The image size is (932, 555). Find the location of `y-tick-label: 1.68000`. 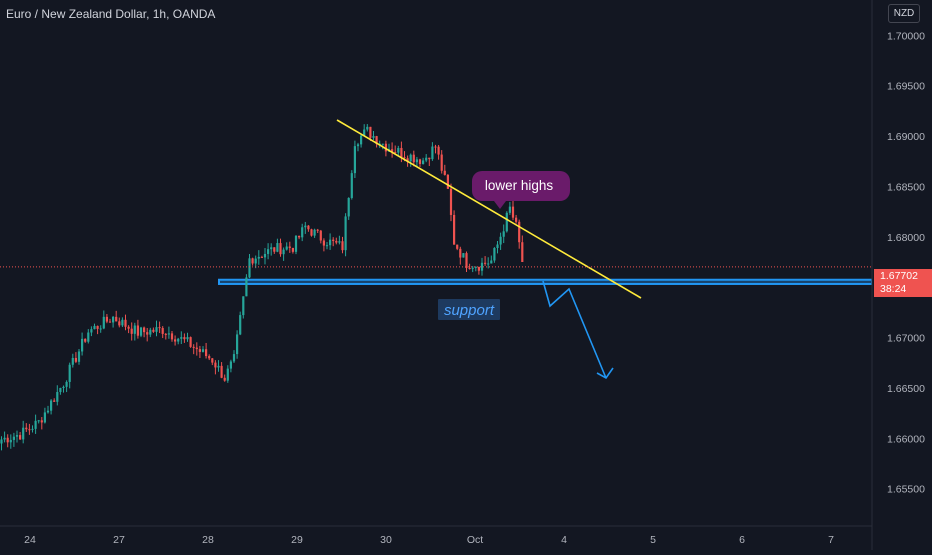

y-tick-label: 1.68000 is located at coordinates (906, 238).